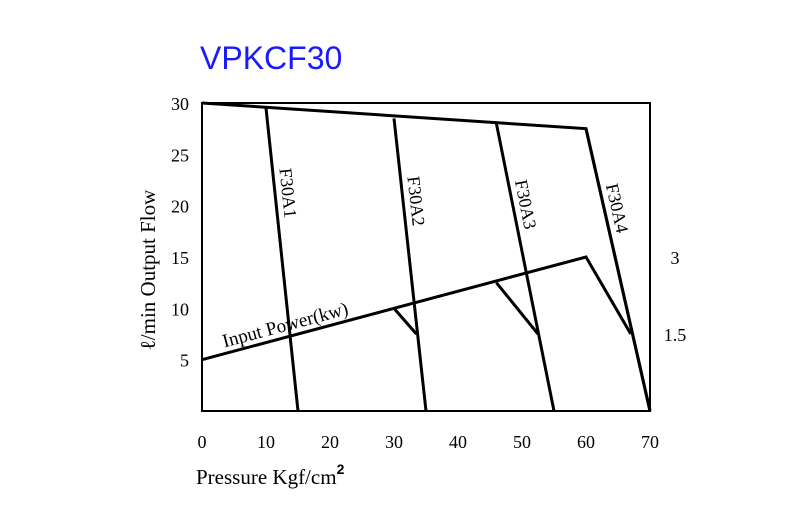 The width and height of the screenshot is (800, 530). I want to click on y-axis-label: ℓ/min Output Flow, so click(148, 269).